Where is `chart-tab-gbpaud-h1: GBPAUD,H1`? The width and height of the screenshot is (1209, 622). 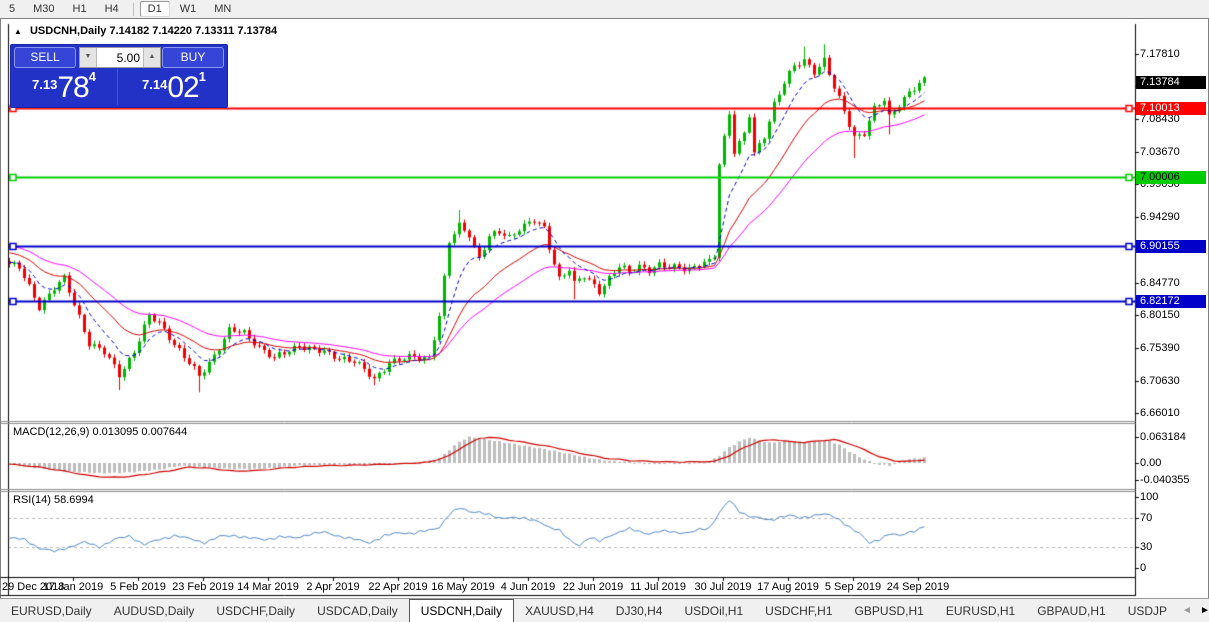
chart-tab-gbpaud-h1: GBPAUD,H1 is located at coordinates (1071, 610).